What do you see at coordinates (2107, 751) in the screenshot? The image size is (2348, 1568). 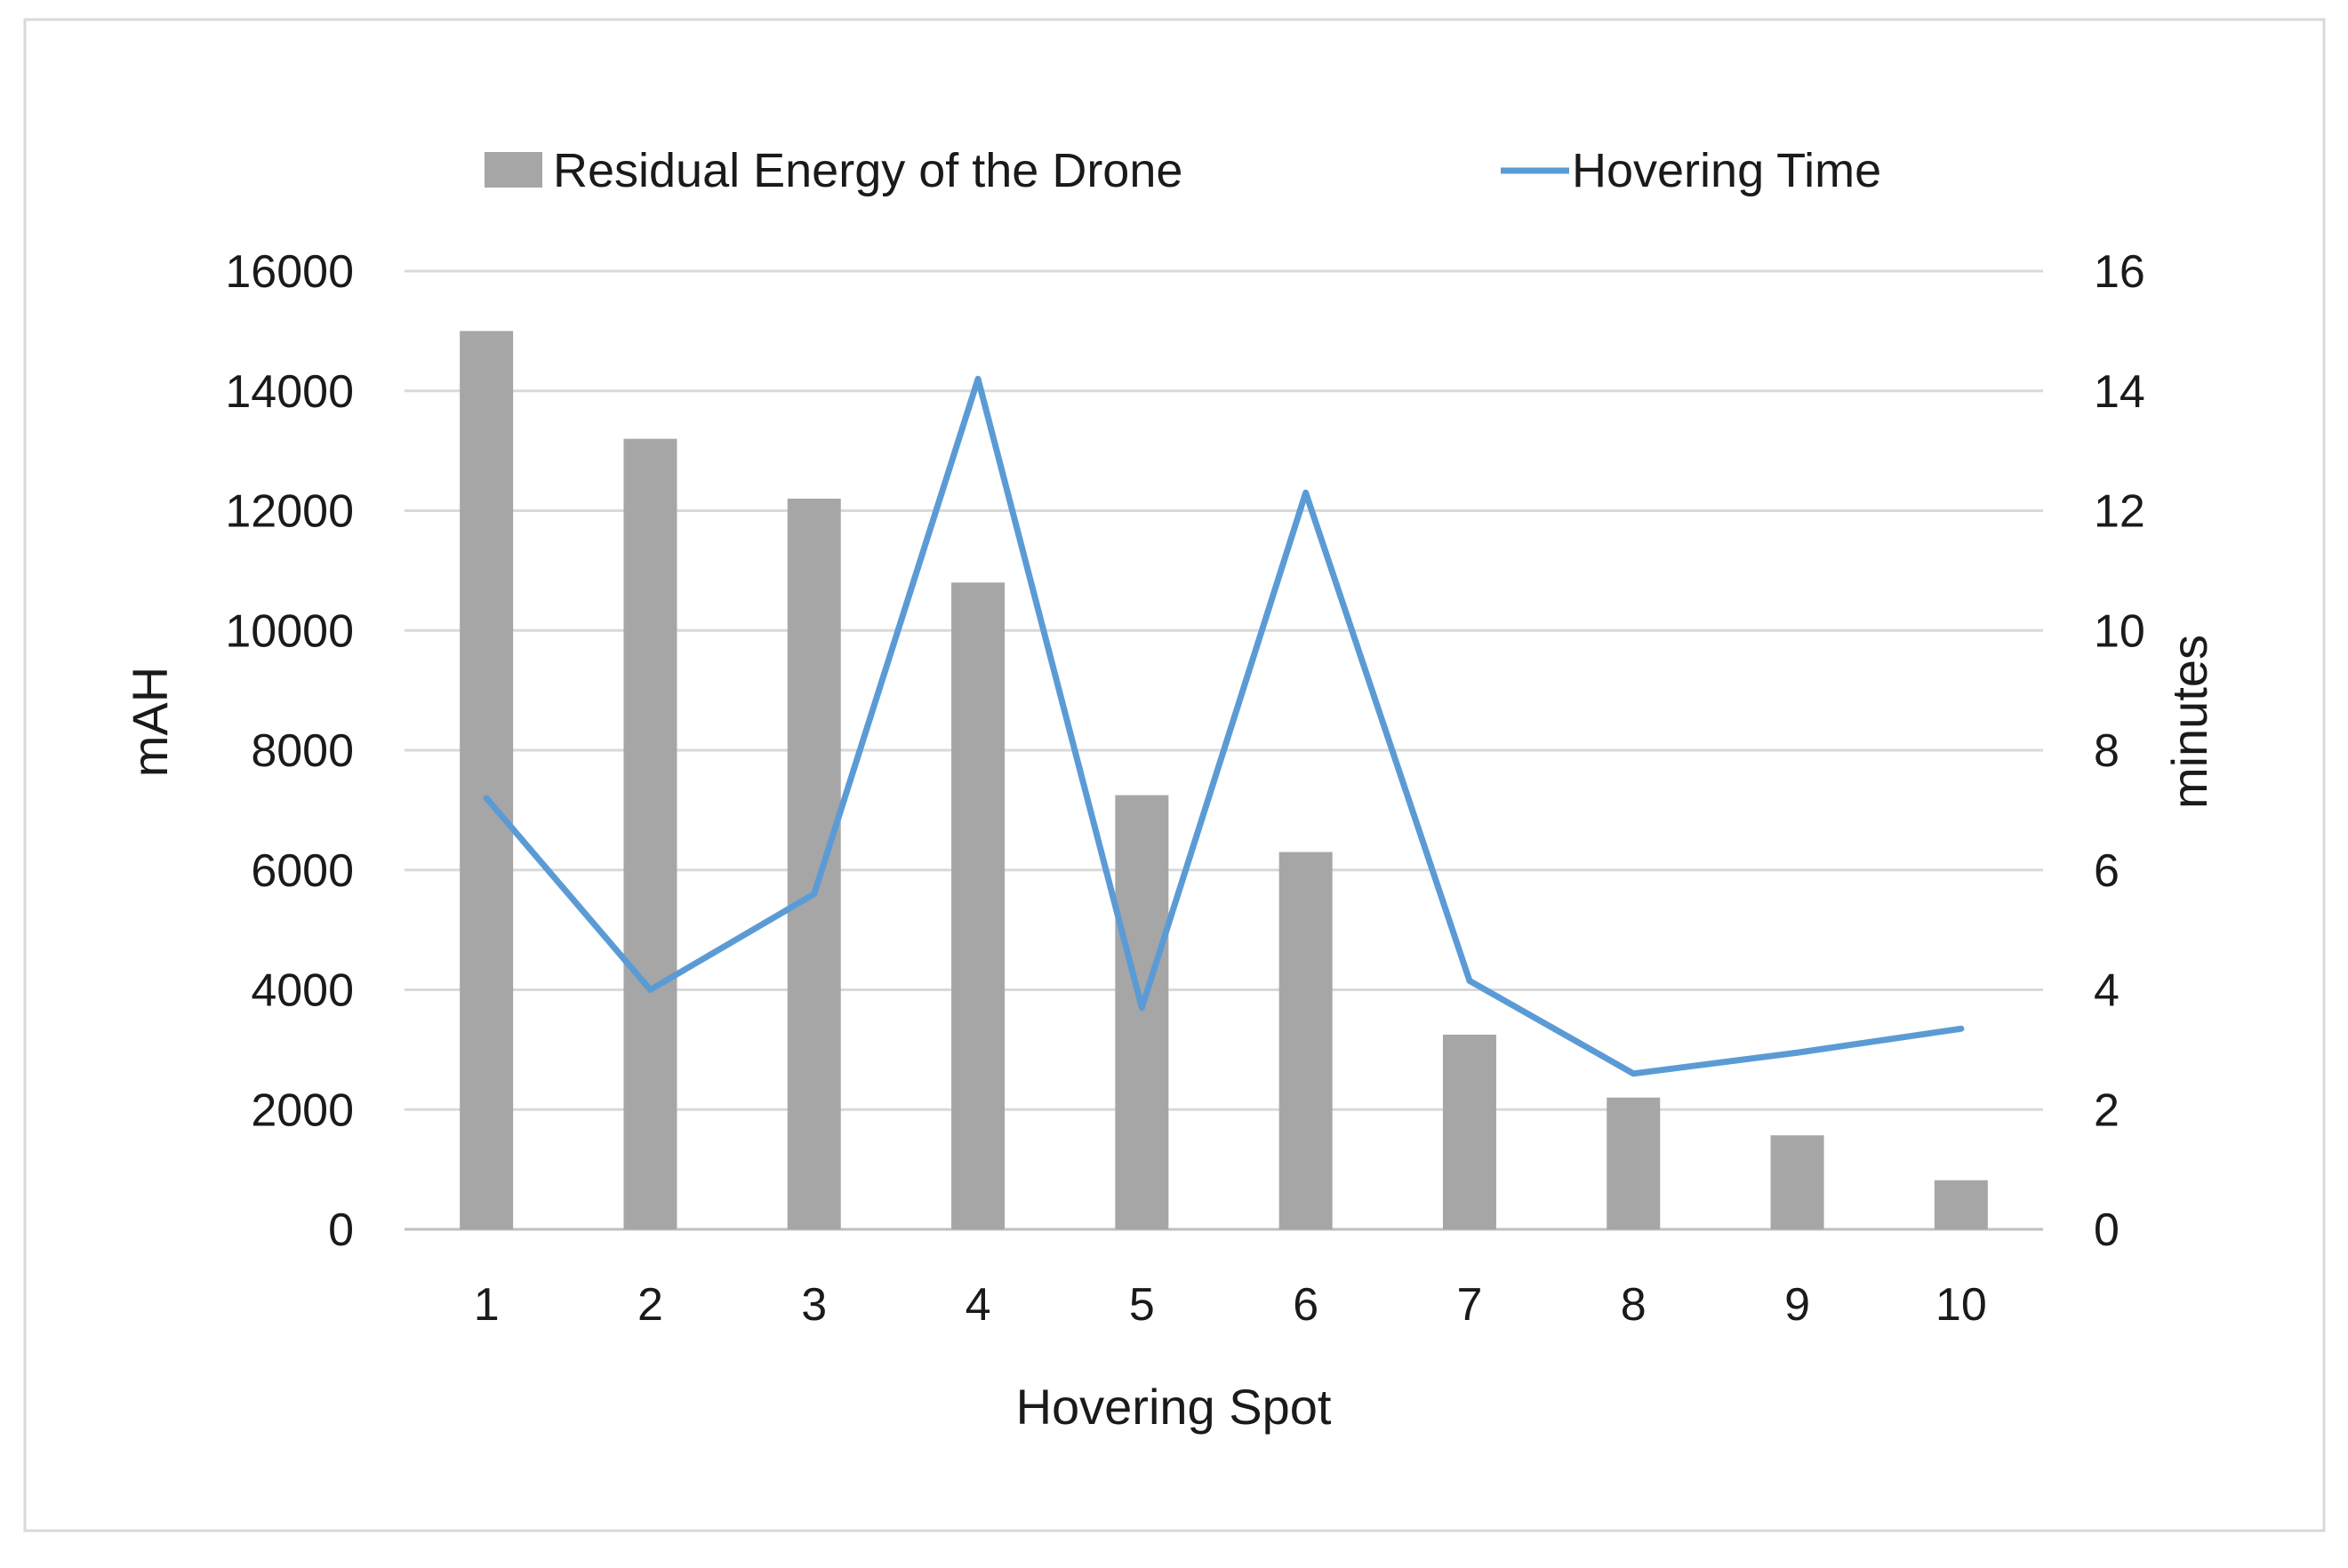 I see `right-tick-label: 8` at bounding box center [2107, 751].